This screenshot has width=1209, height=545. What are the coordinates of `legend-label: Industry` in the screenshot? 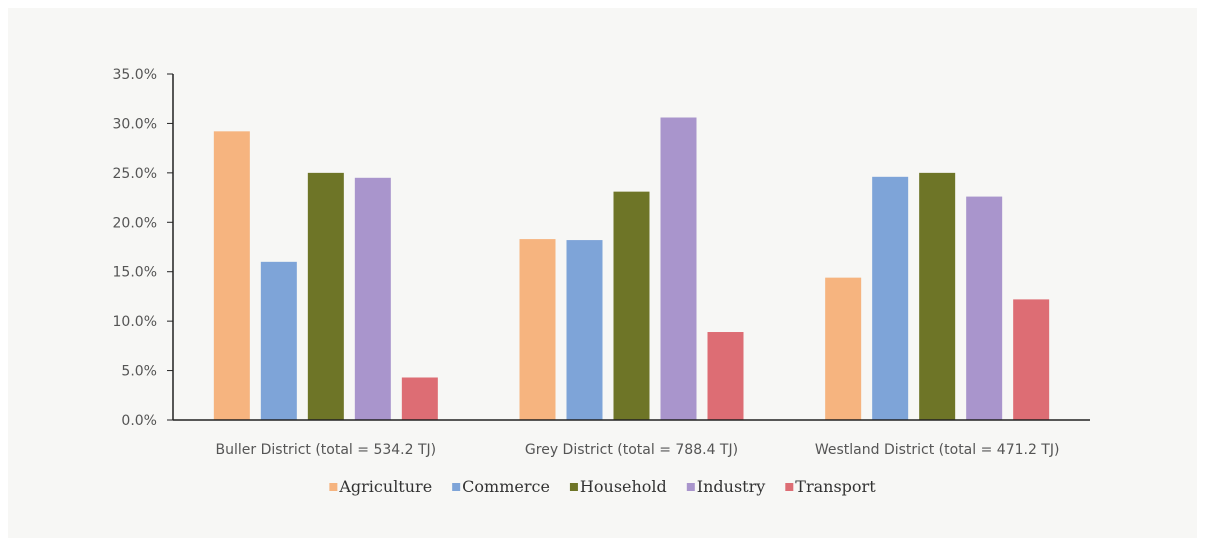 It's located at (731, 486).